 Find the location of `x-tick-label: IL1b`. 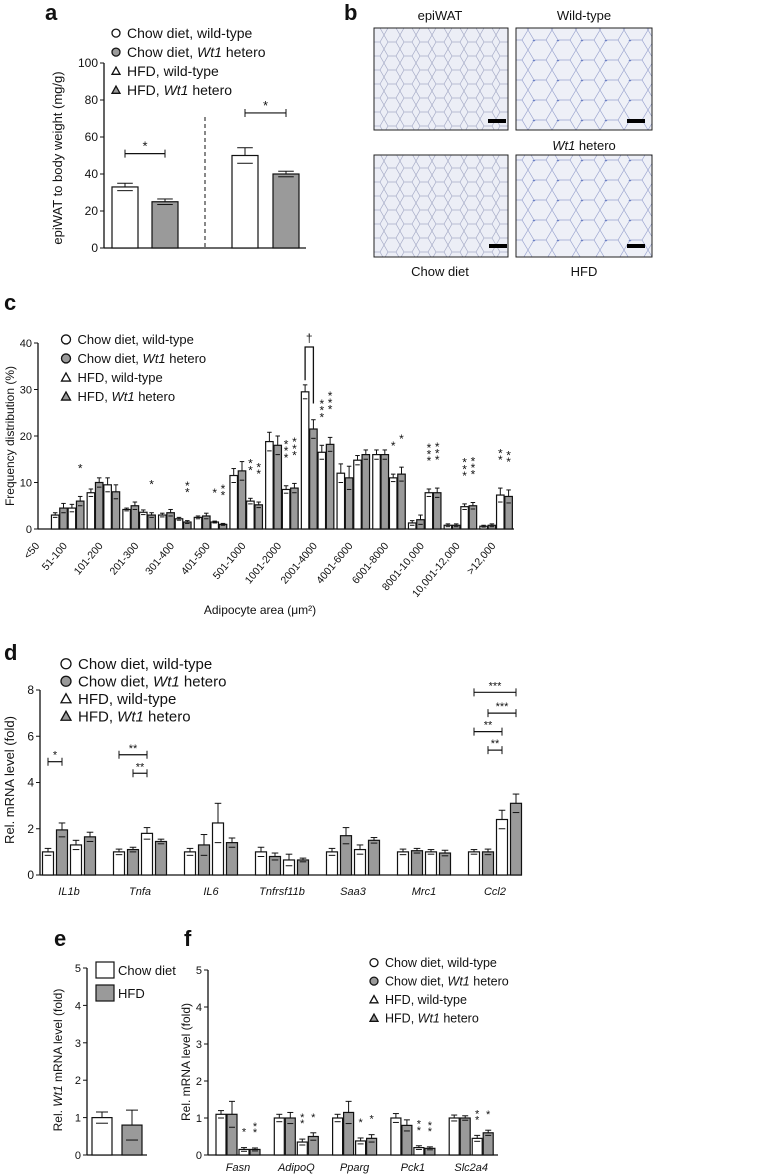

x-tick-label: IL1b is located at coordinates (68, 892).